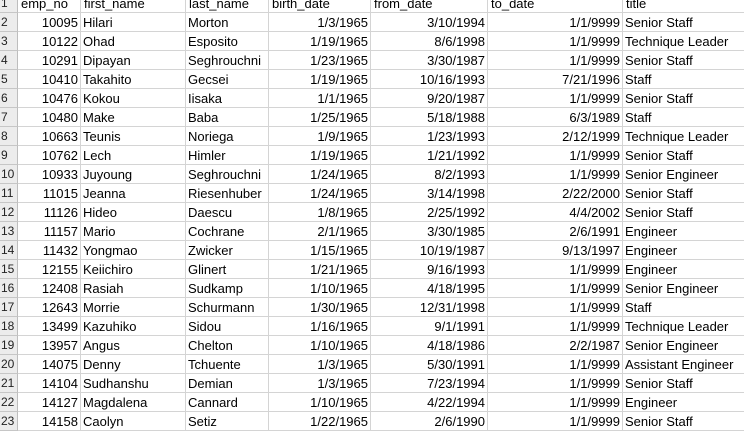 The height and width of the screenshot is (446, 744). Describe the element at coordinates (49, 364) in the screenshot. I see `table-cell: 14075` at that location.